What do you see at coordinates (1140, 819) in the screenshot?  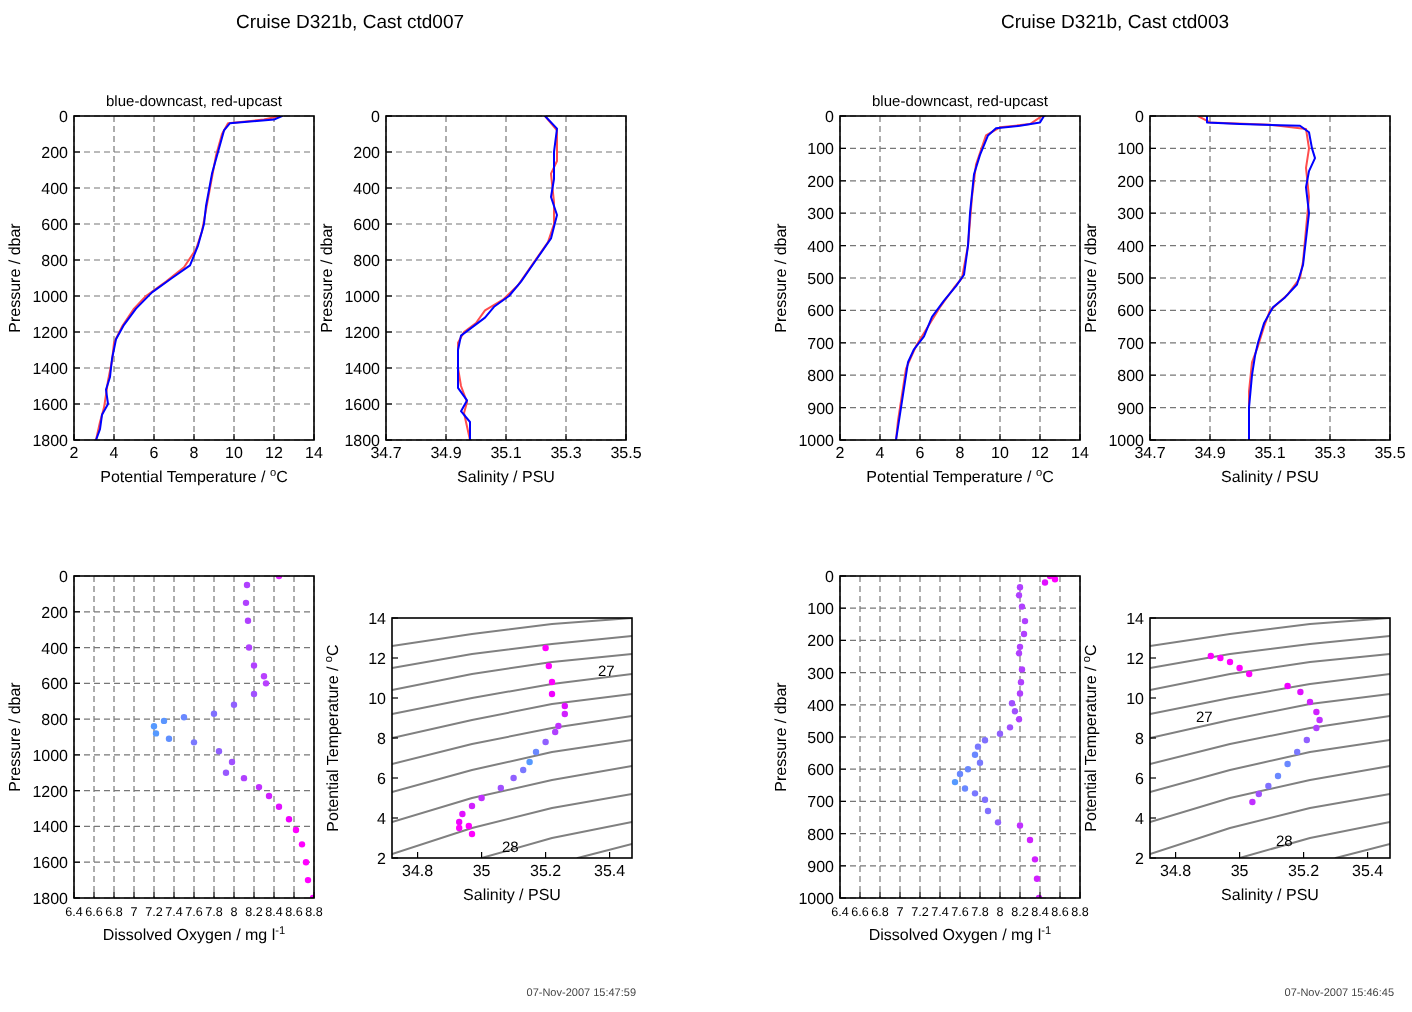 I see `y-tick-label: 4` at bounding box center [1140, 819].